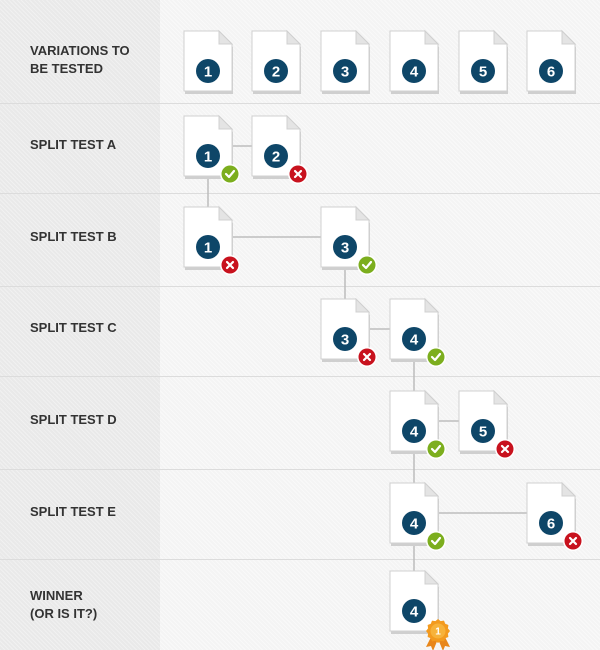 The height and width of the screenshot is (650, 600). I want to click on variation-document: 6, so click(551, 61).